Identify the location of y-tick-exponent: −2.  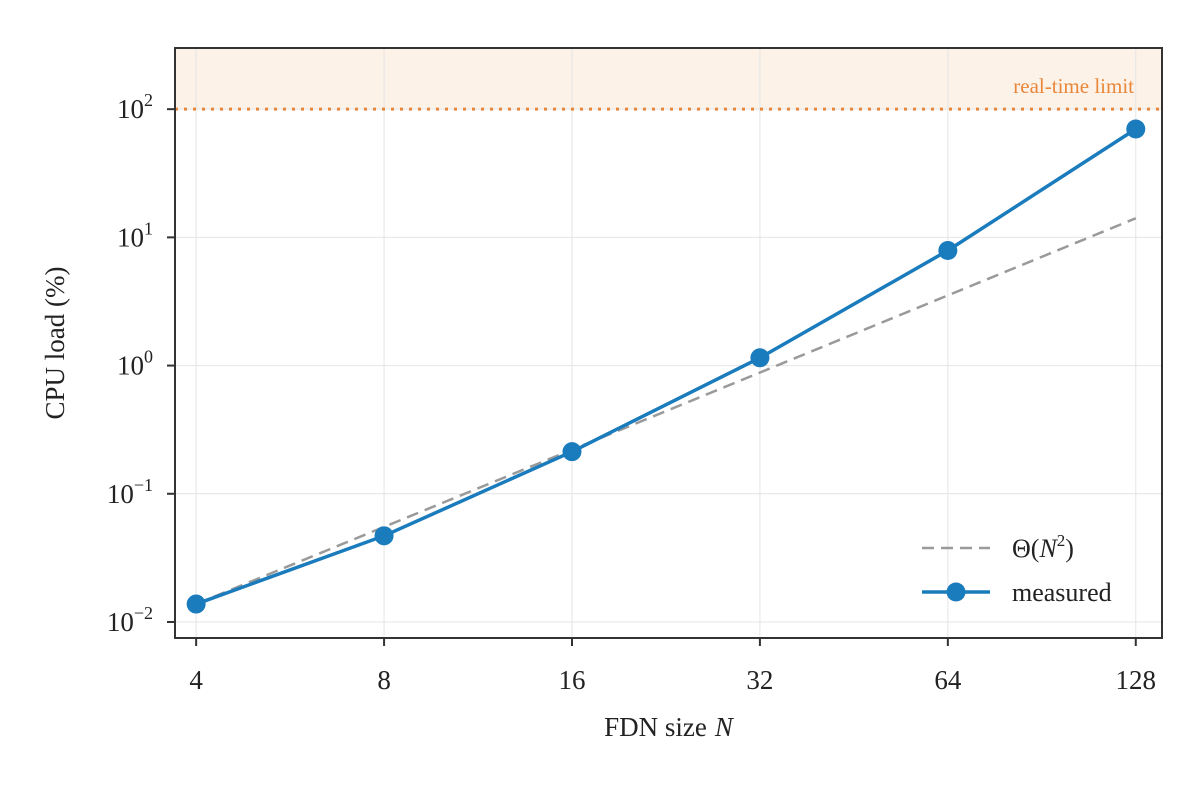
(143, 613).